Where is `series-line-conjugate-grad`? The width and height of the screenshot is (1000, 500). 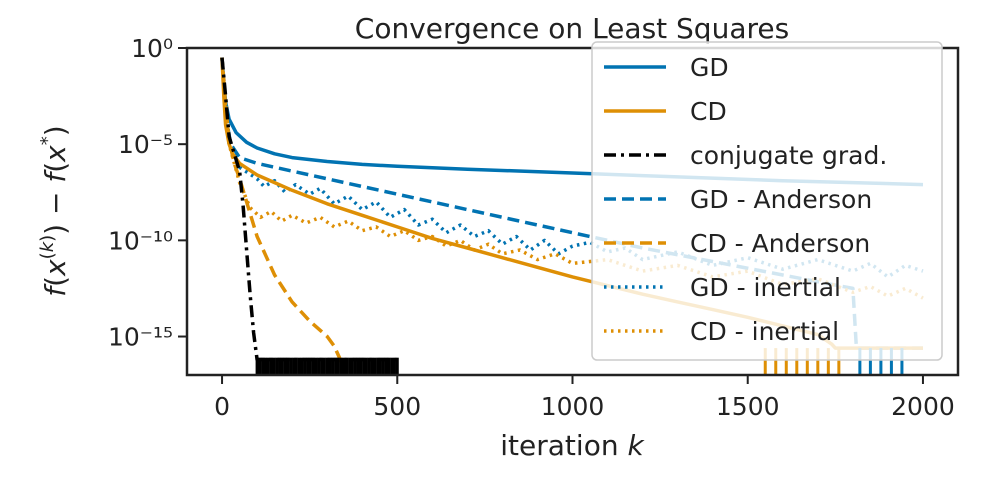
series-line-conjugate-grad is located at coordinates (309, 209).